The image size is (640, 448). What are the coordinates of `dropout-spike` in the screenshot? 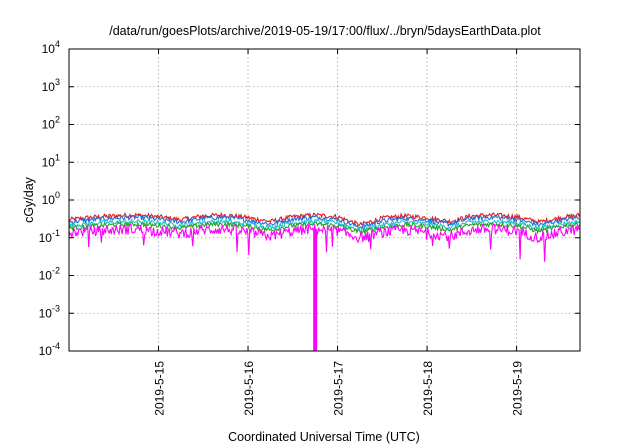 It's located at (315, 290).